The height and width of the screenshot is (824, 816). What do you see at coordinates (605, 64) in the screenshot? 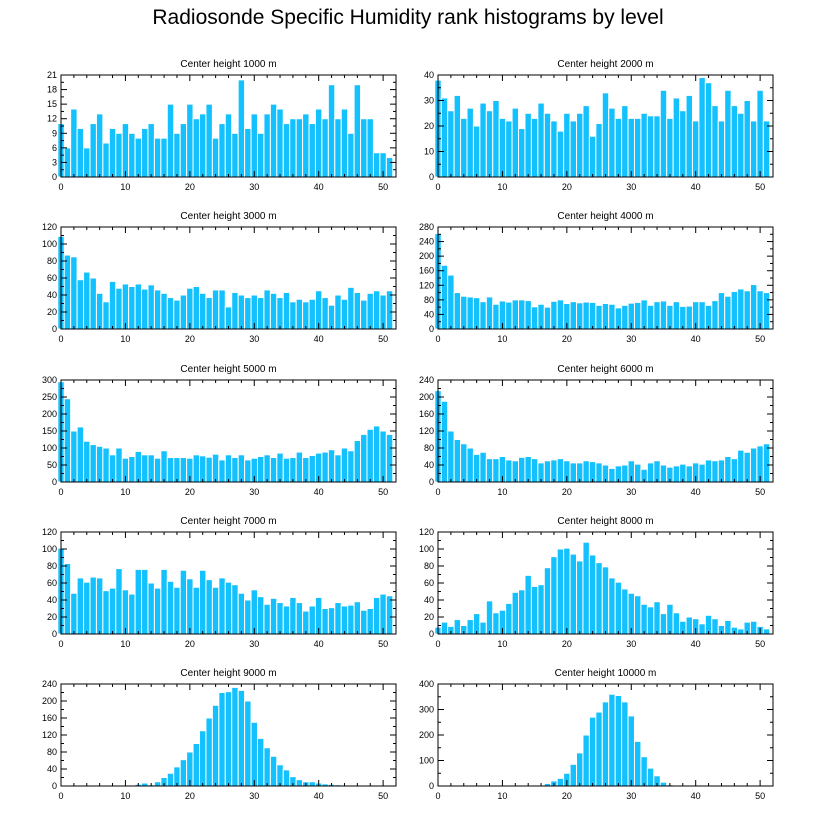
I see `panel-title: Center height 2000 m` at bounding box center [605, 64].